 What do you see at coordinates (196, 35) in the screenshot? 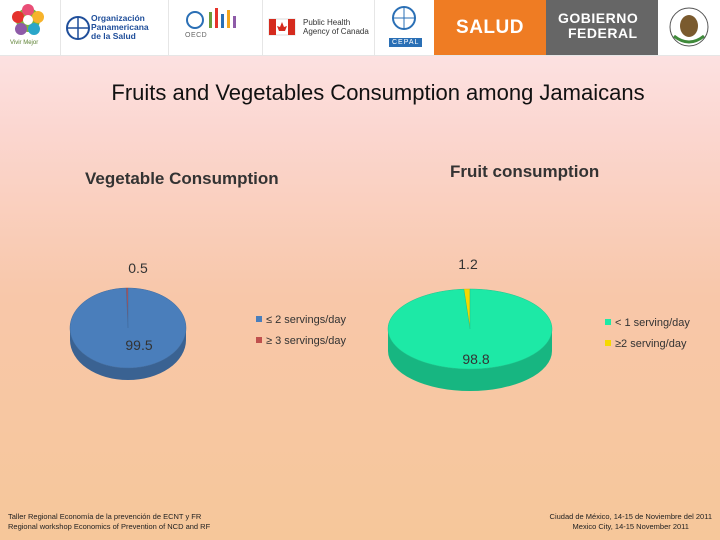
I see `oecd-label: OECD` at bounding box center [196, 35].